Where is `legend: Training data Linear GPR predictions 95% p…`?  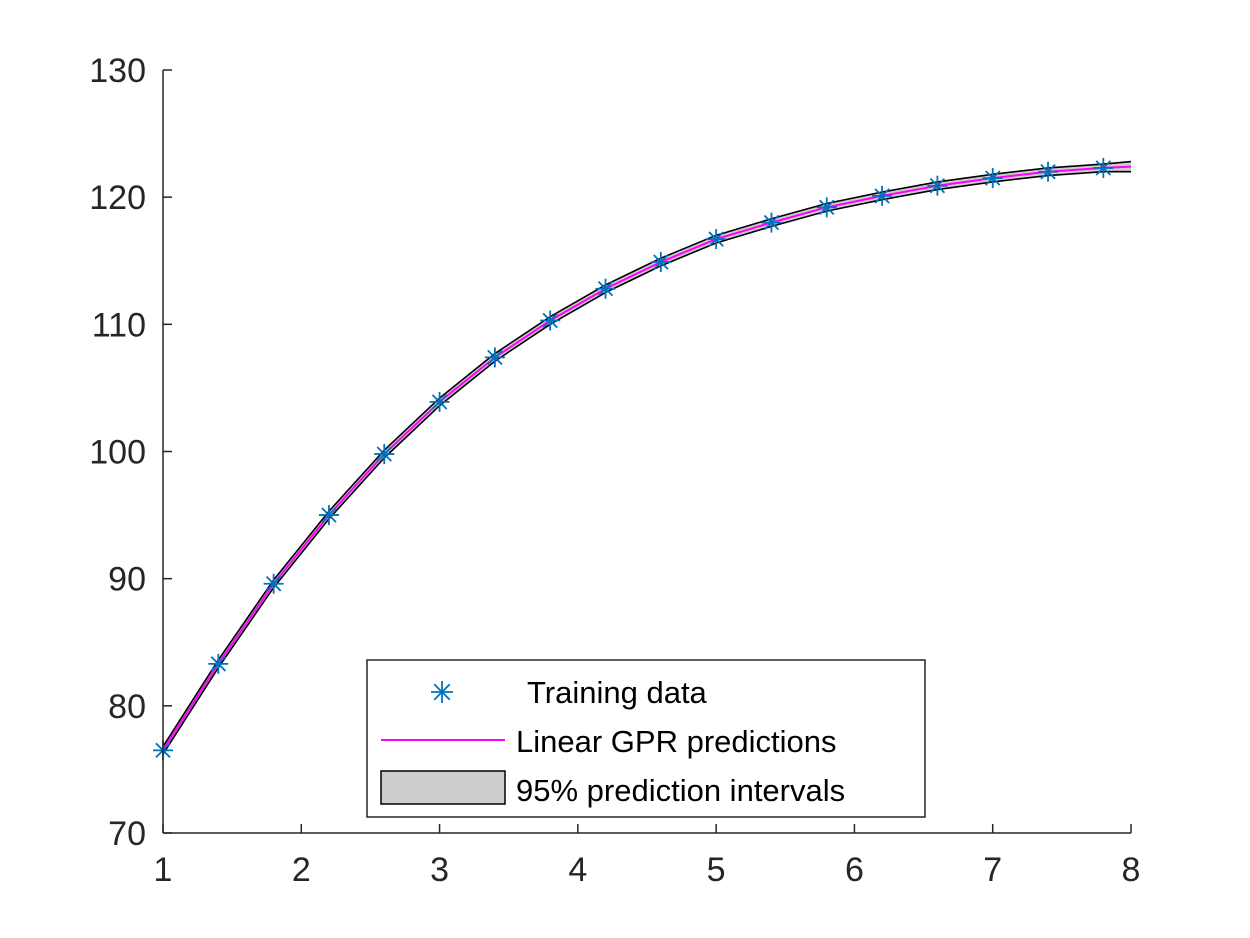 legend: Training data Linear GPR predictions 95% p… is located at coordinates (646, 738).